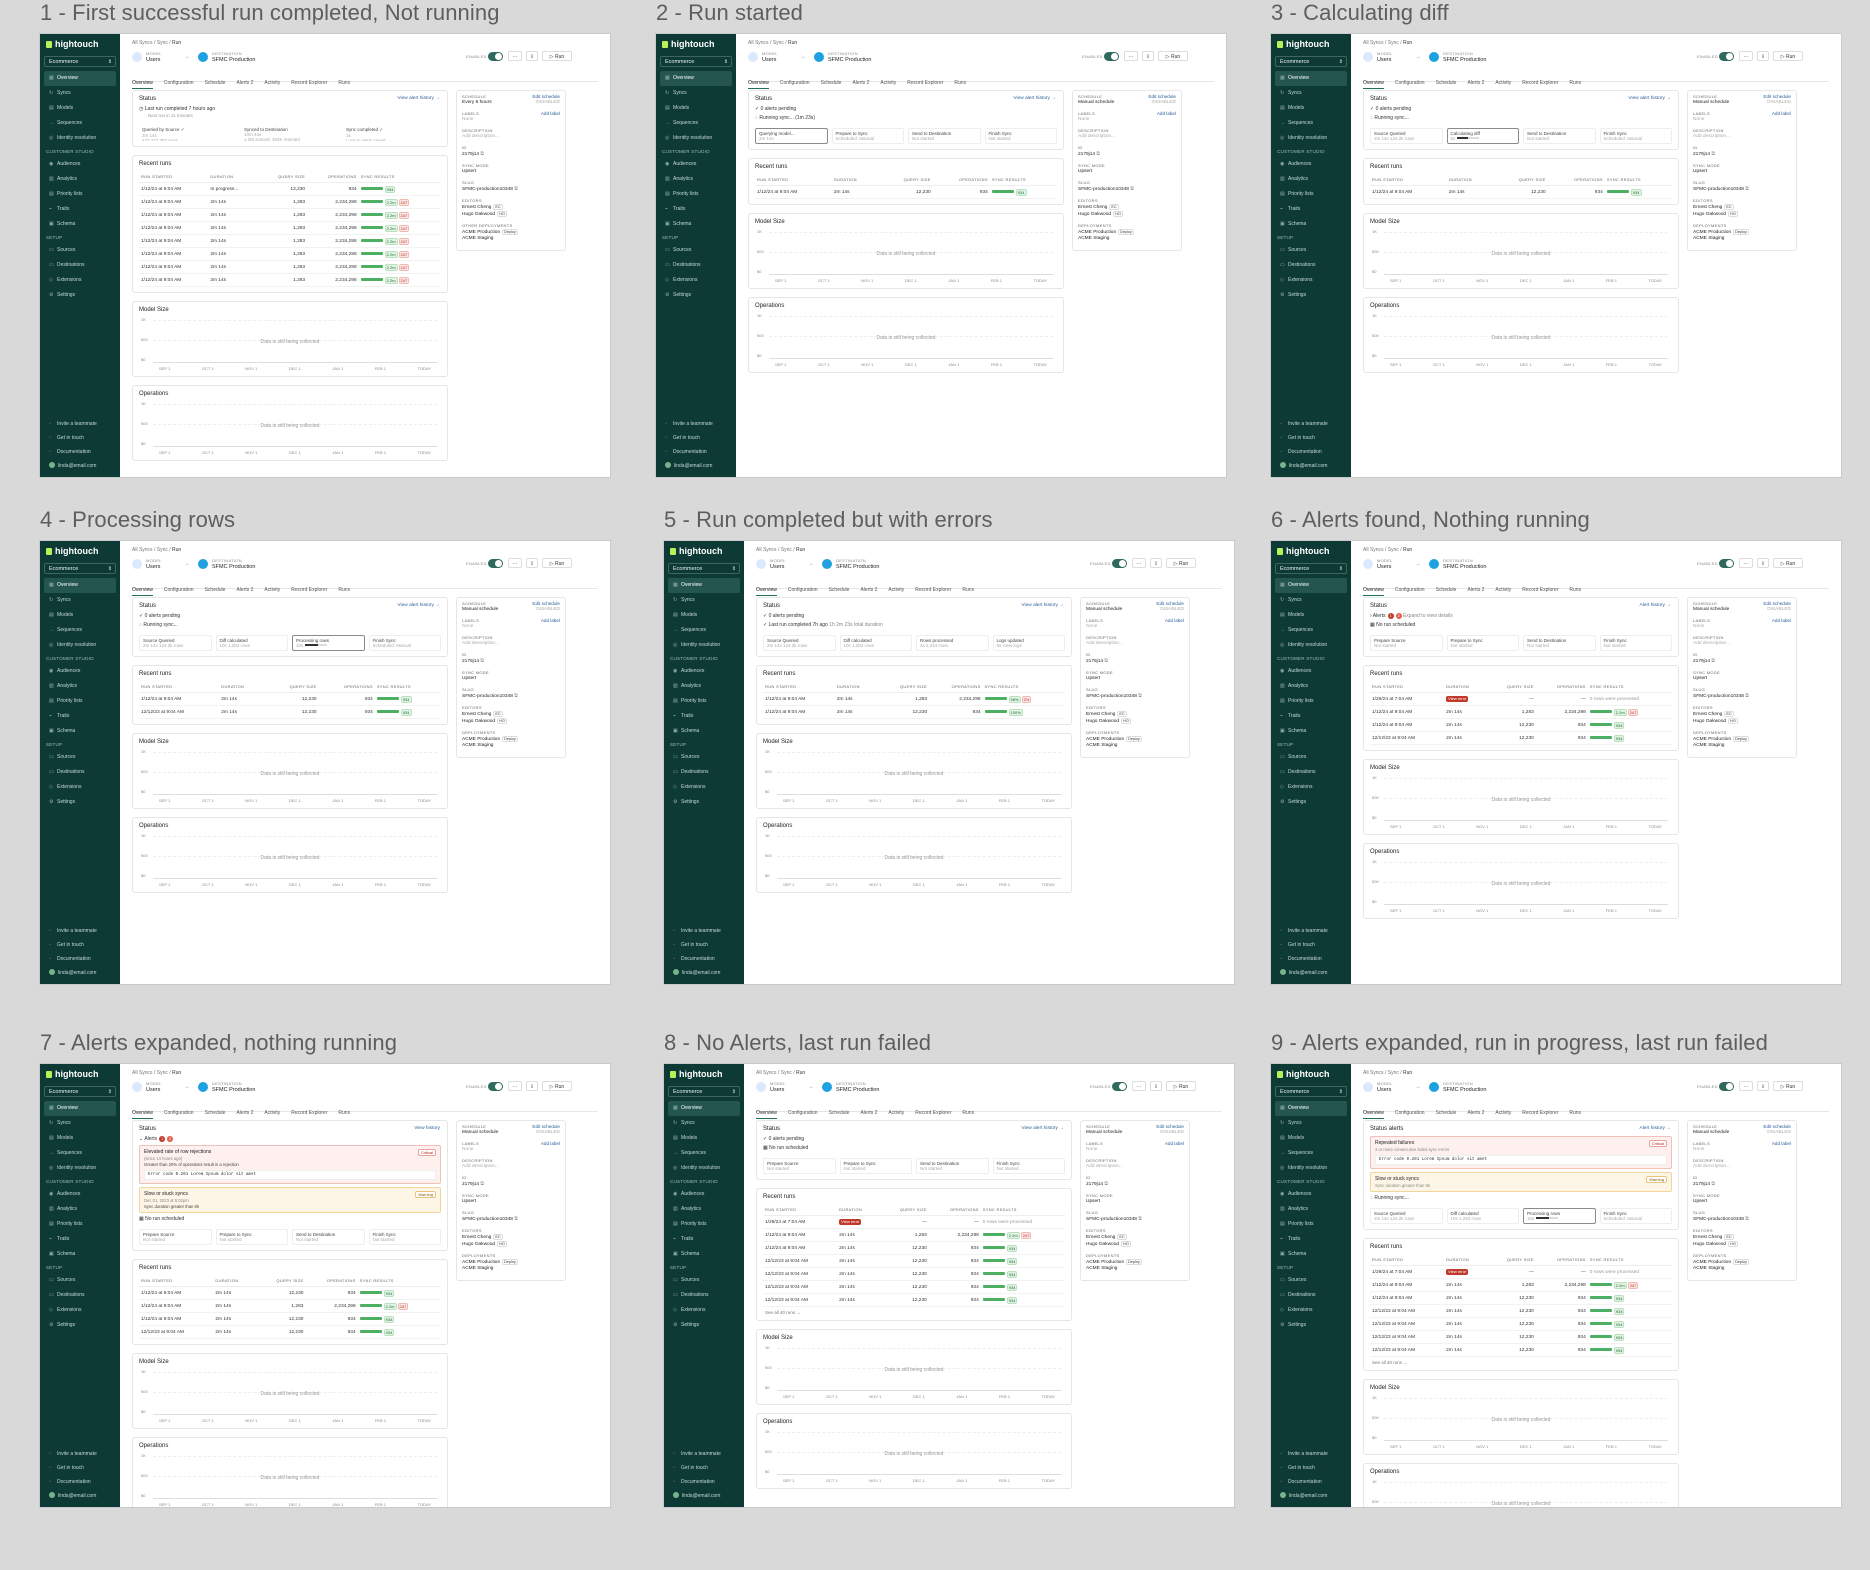  Describe the element at coordinates (80, 1496) in the screenshot. I see `user-menu: linda@email.com` at that location.